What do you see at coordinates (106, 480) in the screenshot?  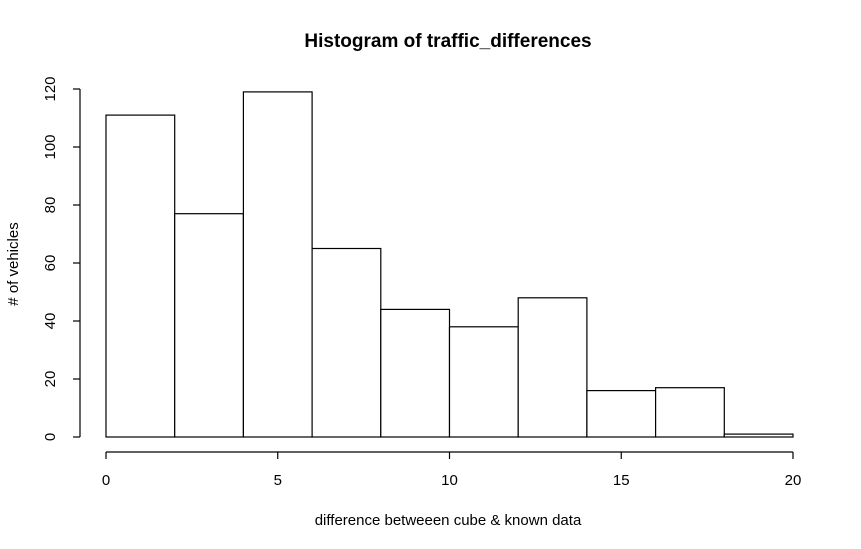 I see `x-tick-label: 0` at bounding box center [106, 480].